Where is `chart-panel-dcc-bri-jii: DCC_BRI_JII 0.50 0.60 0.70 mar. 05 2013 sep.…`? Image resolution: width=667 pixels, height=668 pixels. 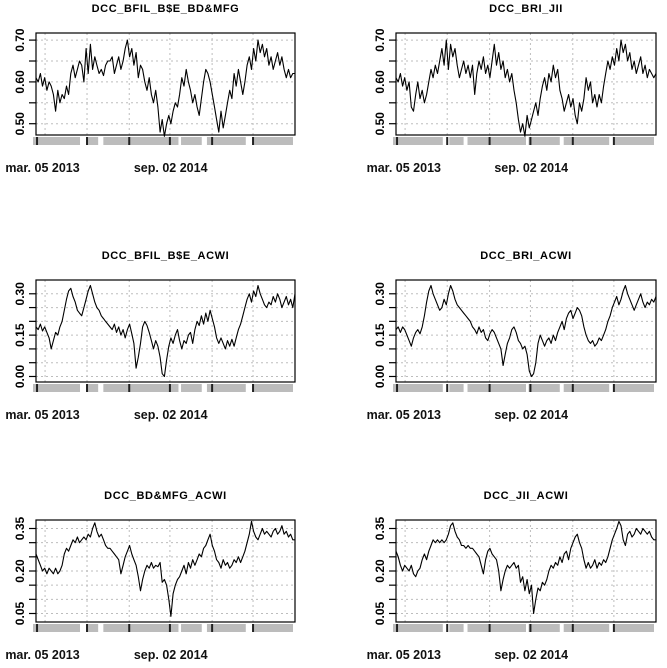
chart-panel-dcc-bri-jii: DCC_BRI_JII 0.50 0.60 0.70 mar. 05 2013 sep.… is located at coordinates (500, 90).